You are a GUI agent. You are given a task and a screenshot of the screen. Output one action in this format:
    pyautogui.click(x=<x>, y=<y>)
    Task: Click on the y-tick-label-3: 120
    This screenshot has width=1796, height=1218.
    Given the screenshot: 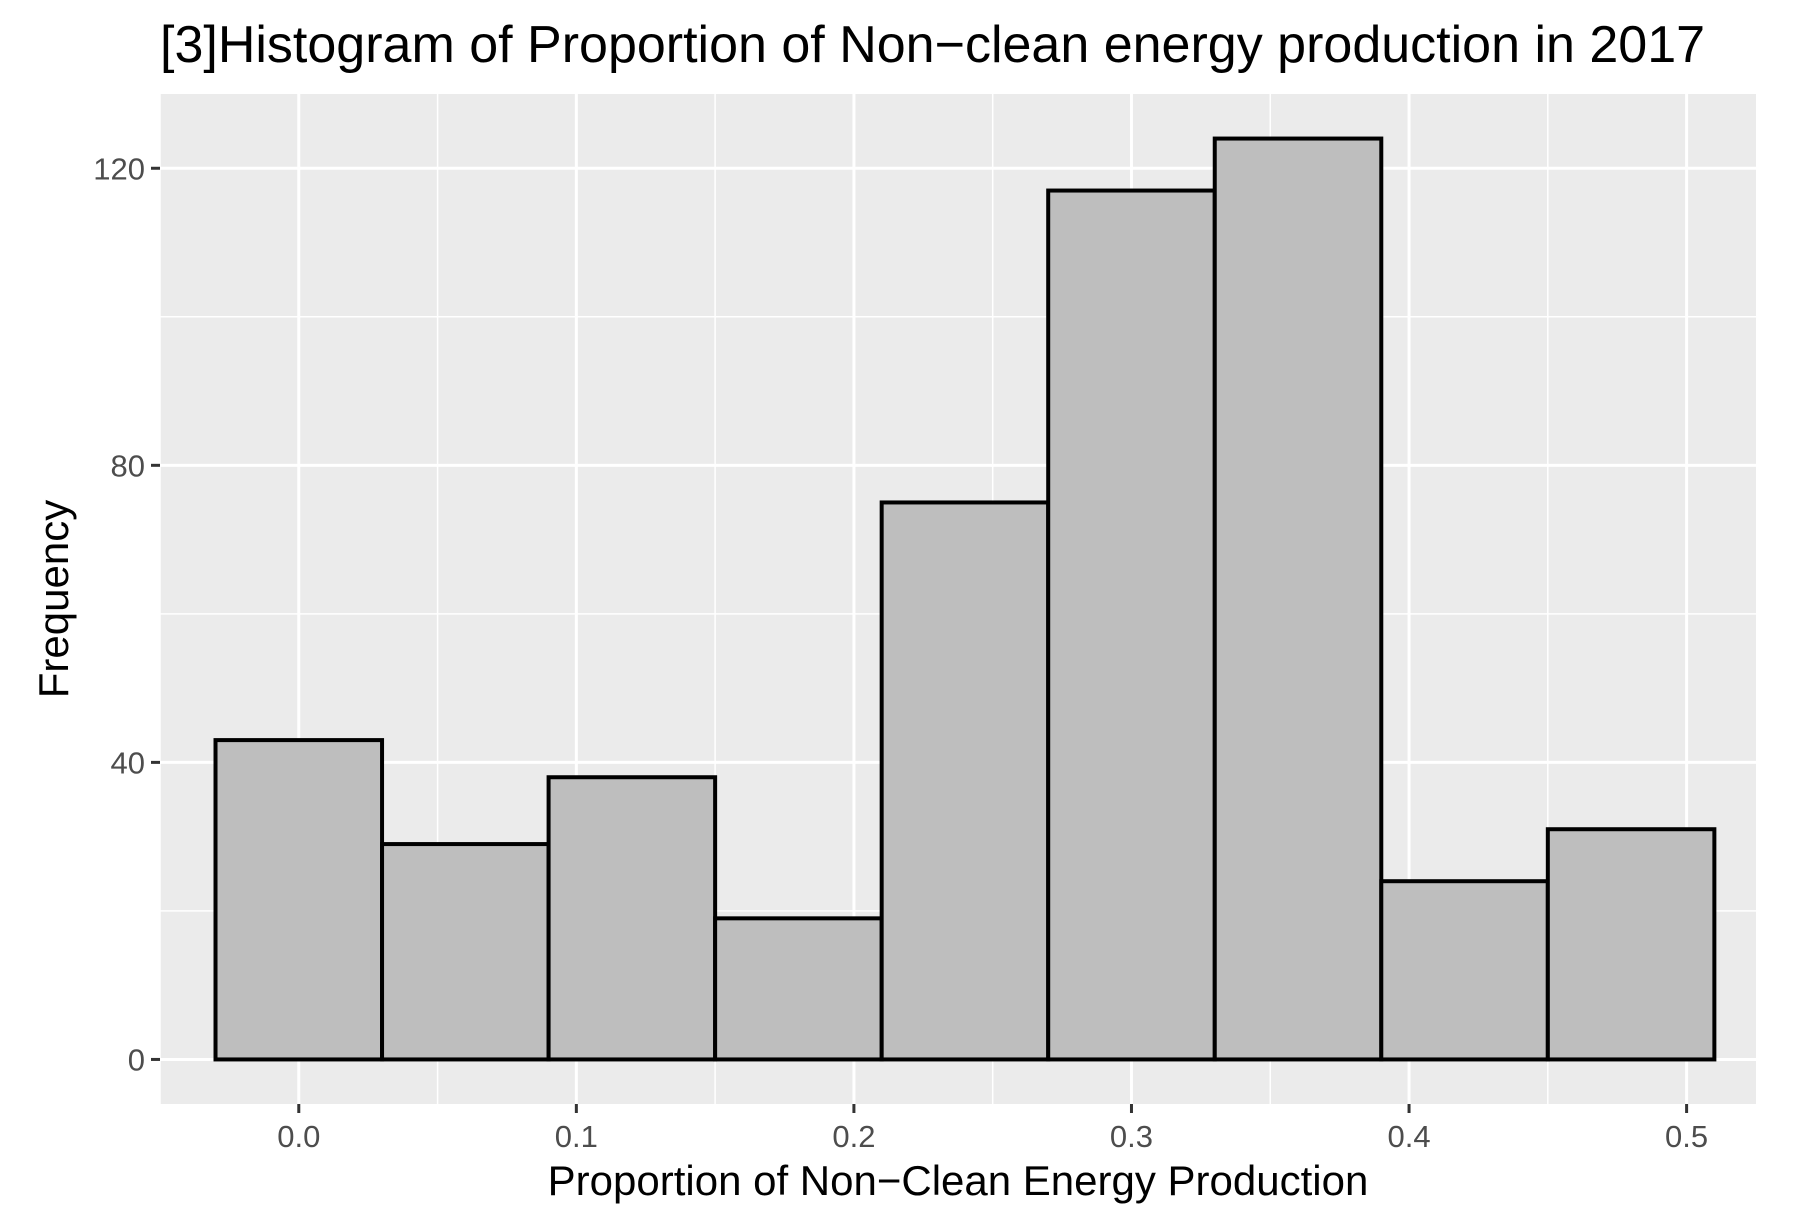 What is the action you would take?
    pyautogui.click(x=119, y=168)
    